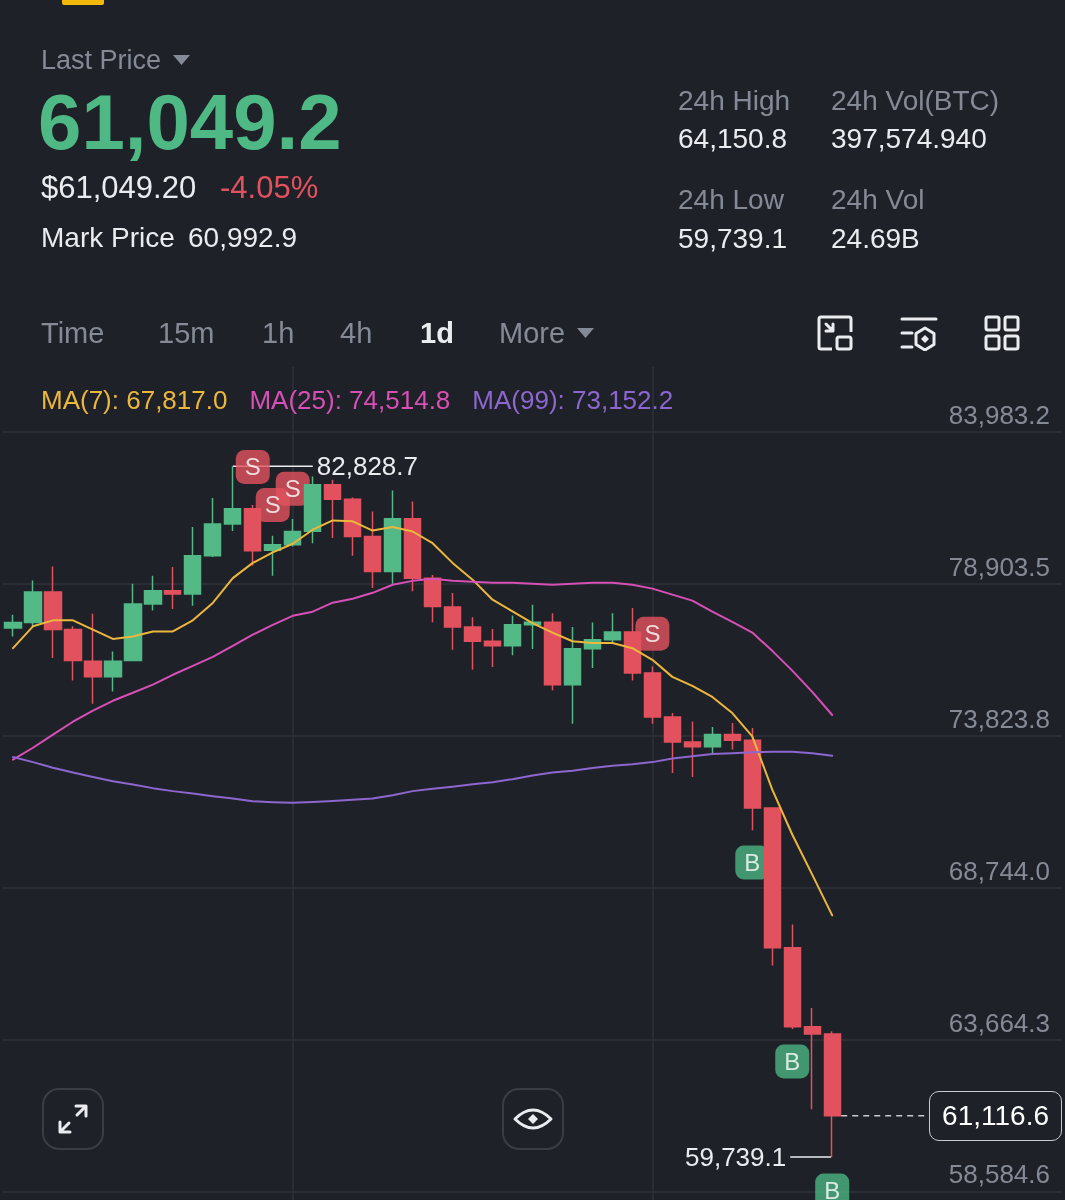  I want to click on text: 1d, so click(437, 332).